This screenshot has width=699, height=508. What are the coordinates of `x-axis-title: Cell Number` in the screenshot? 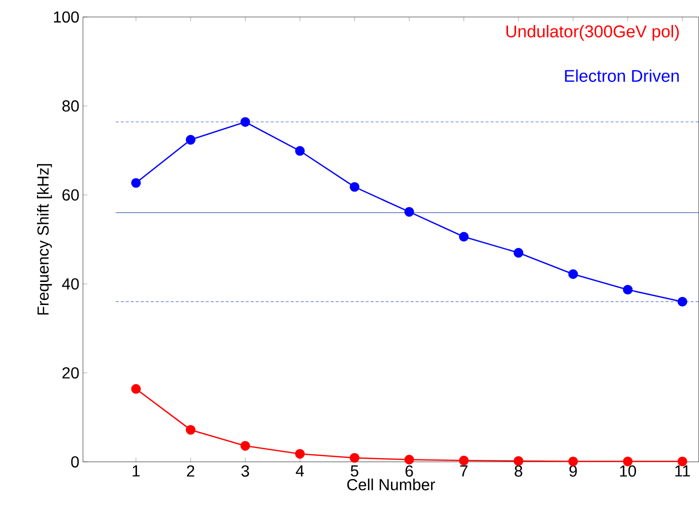 It's located at (391, 484).